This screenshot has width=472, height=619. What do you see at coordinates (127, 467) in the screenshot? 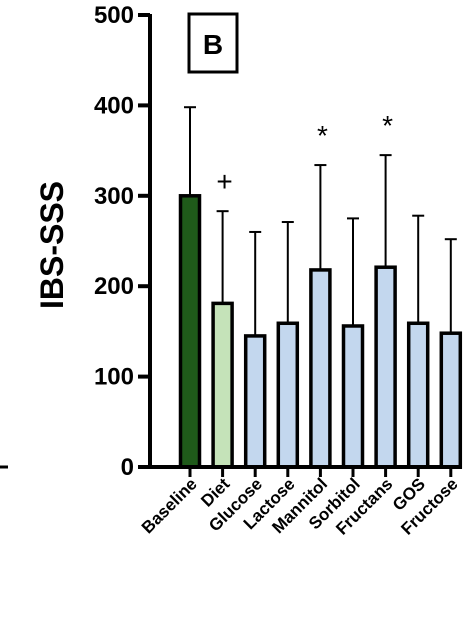
I see `y-tick-label-0: 0` at bounding box center [127, 467].